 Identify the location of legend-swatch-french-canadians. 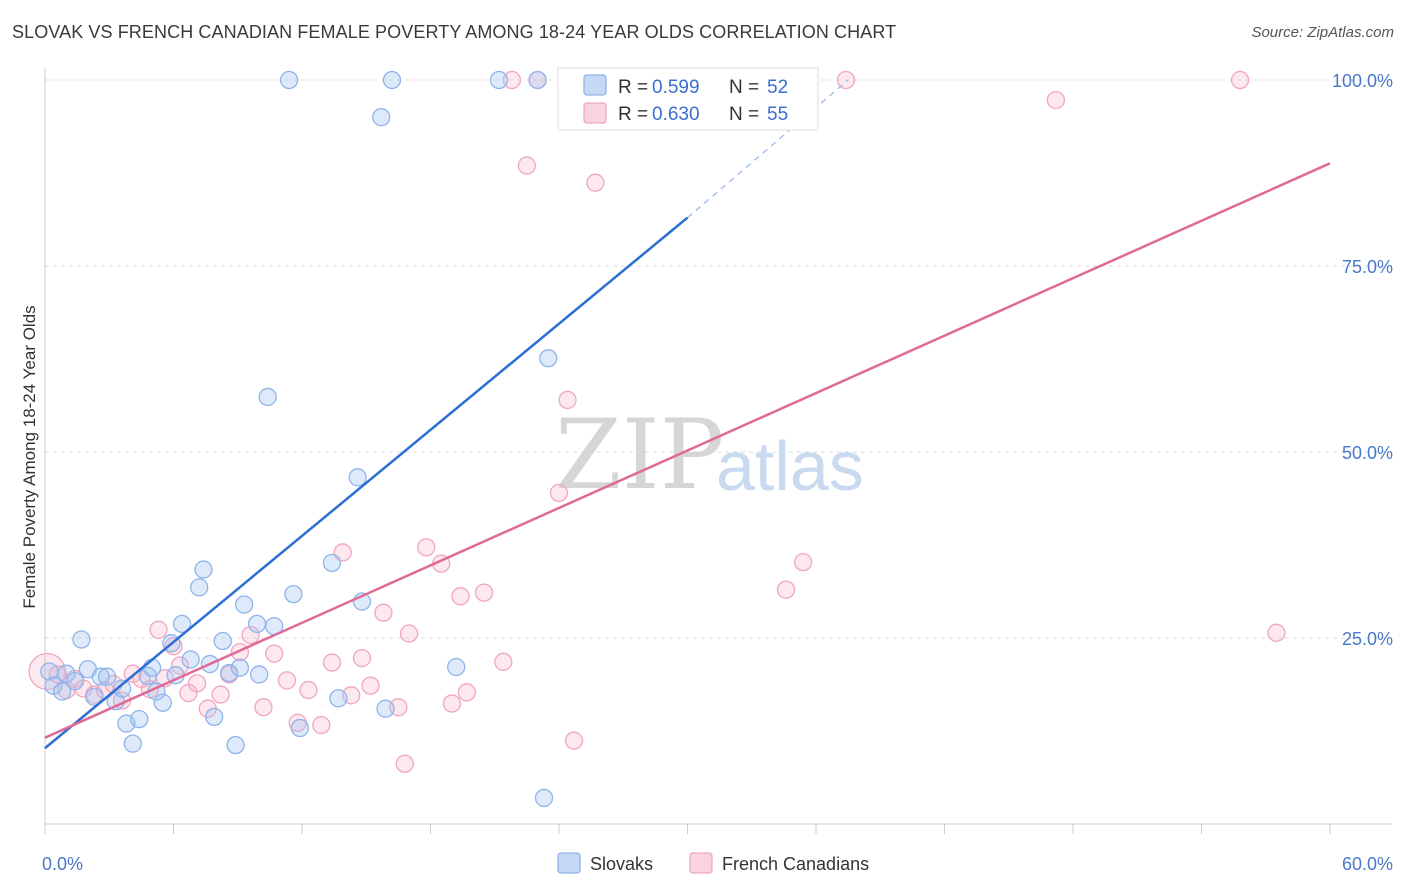
(595, 113).